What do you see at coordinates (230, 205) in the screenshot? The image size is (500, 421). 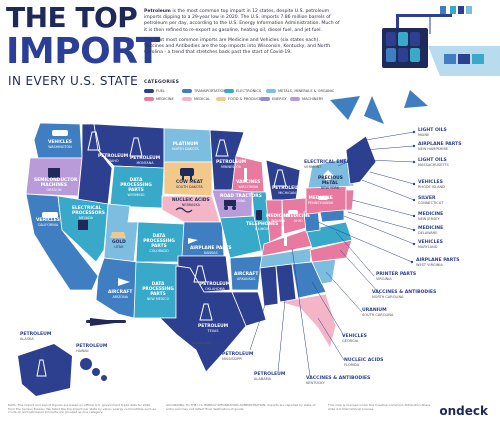 I see `tractor-icon` at bounding box center [230, 205].